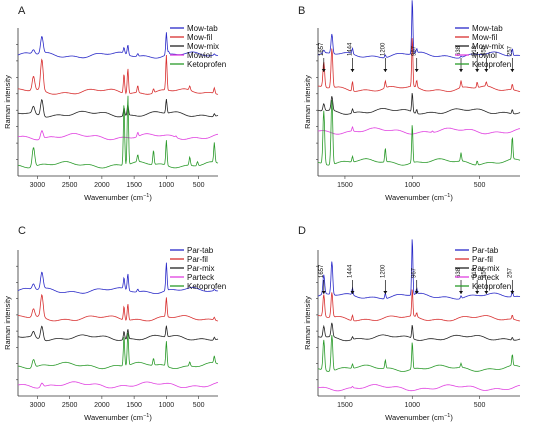  What do you see at coordinates (22, 11) in the screenshot?
I see `panel-letter: A` at bounding box center [22, 11].